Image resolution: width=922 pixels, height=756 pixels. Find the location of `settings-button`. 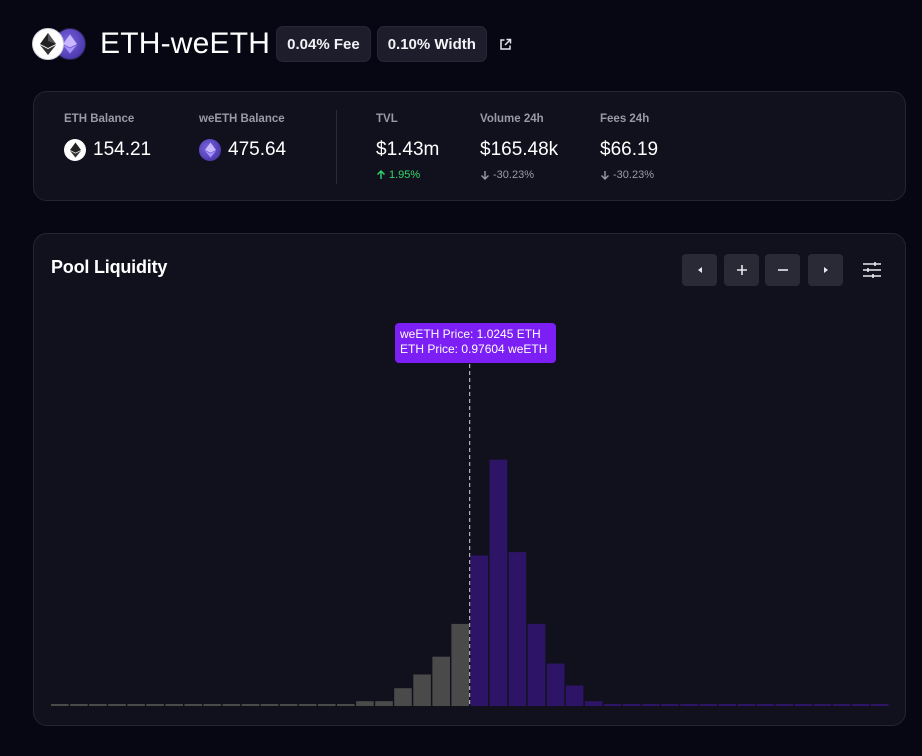

settings-button is located at coordinates (872, 270).